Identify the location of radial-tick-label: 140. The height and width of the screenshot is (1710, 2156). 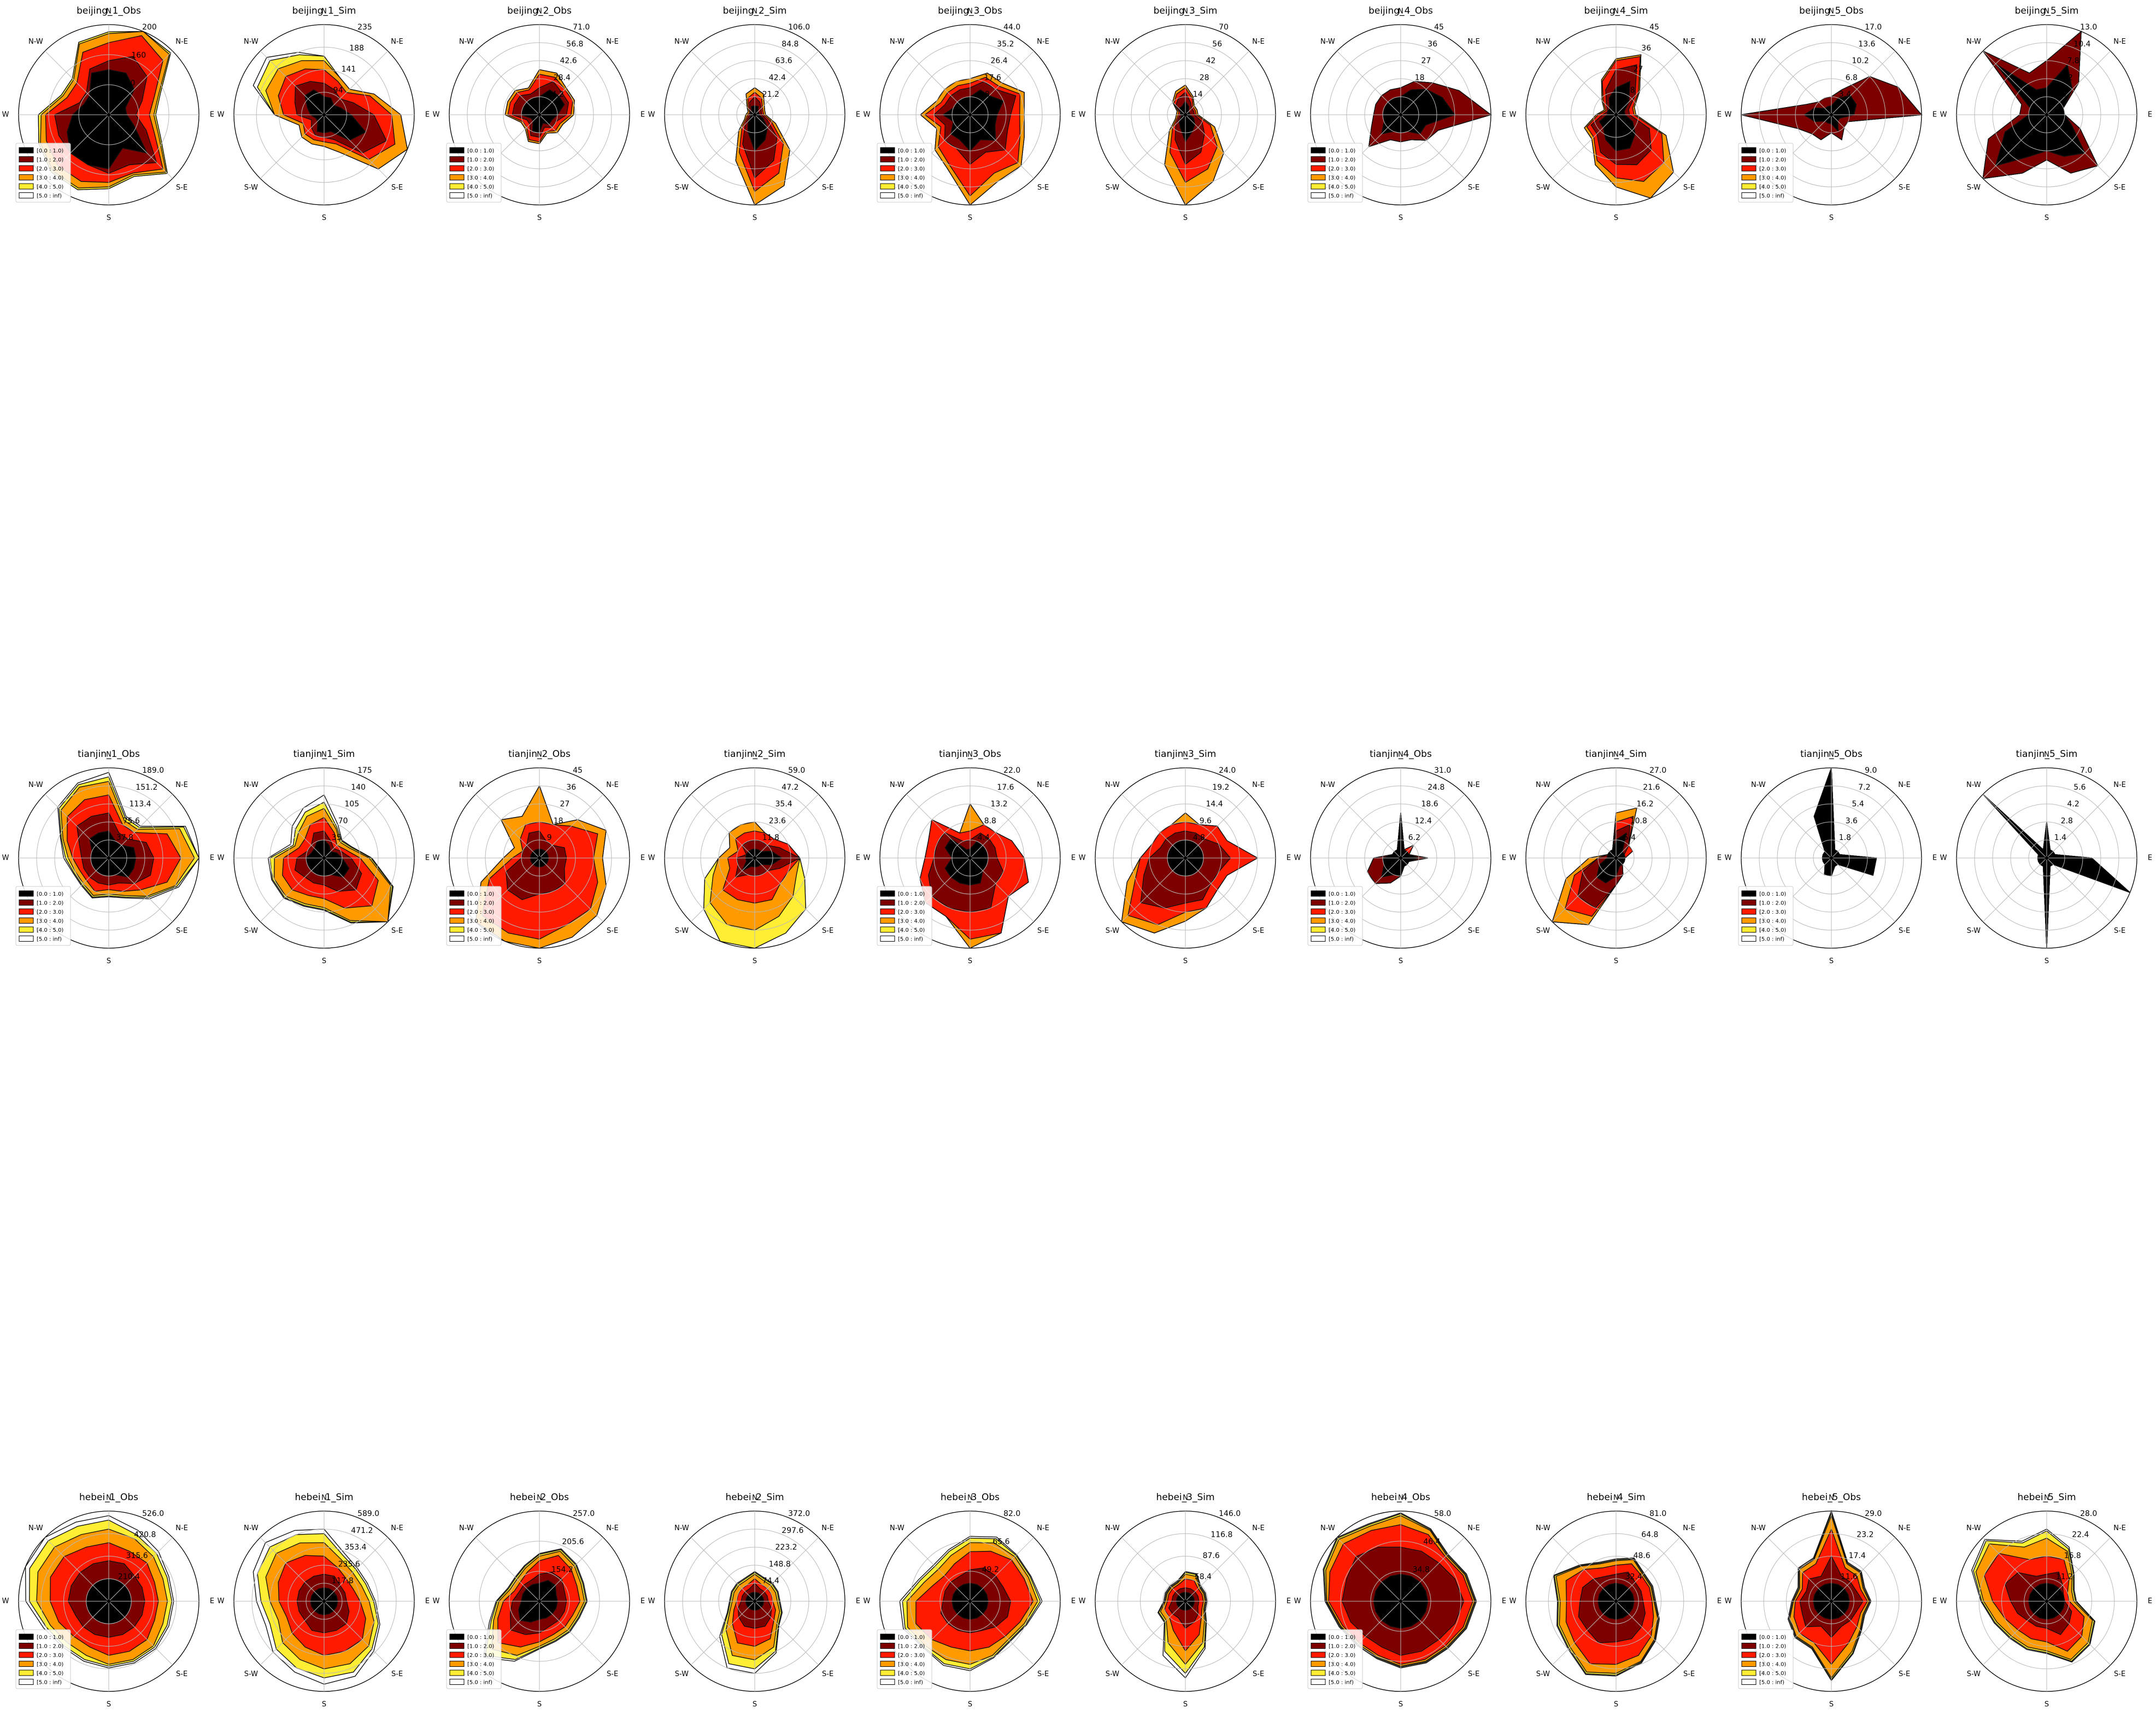
(358, 787).